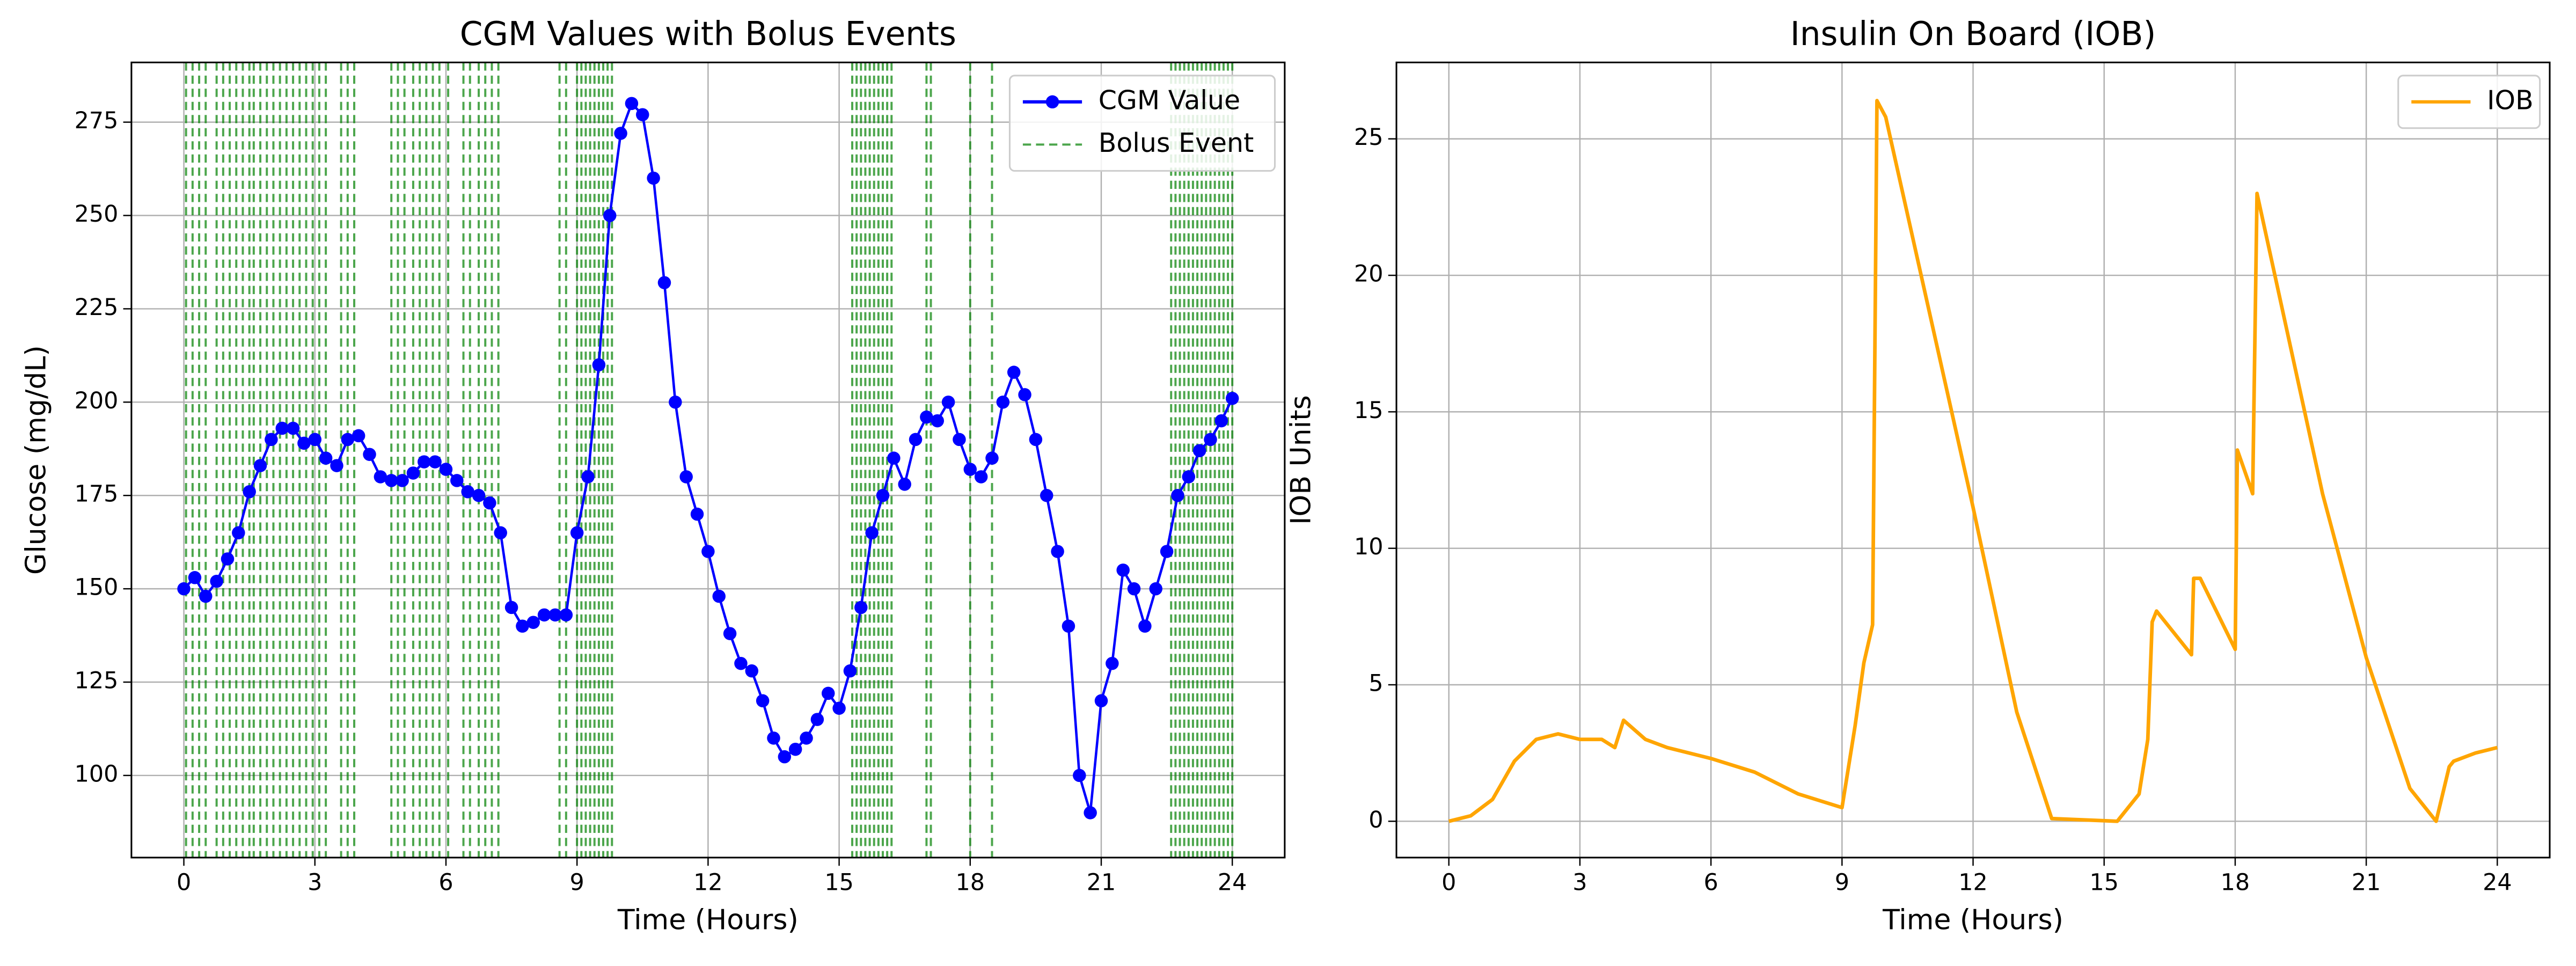  What do you see at coordinates (1375, 683) in the screenshot?
I see `y-tick-label: 5` at bounding box center [1375, 683].